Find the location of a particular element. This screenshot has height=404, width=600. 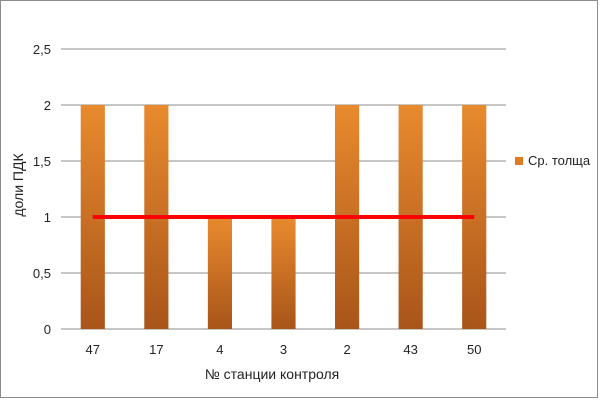

x-tick-label: 4 is located at coordinates (219, 349).